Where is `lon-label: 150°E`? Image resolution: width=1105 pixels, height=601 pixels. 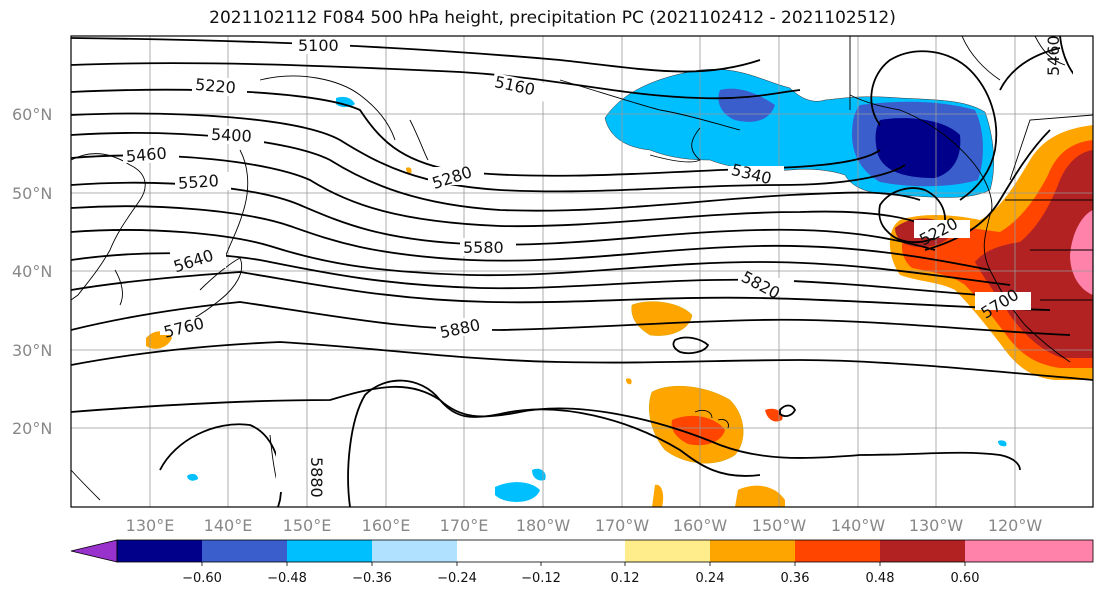
lon-label: 150°E is located at coordinates (307, 525).